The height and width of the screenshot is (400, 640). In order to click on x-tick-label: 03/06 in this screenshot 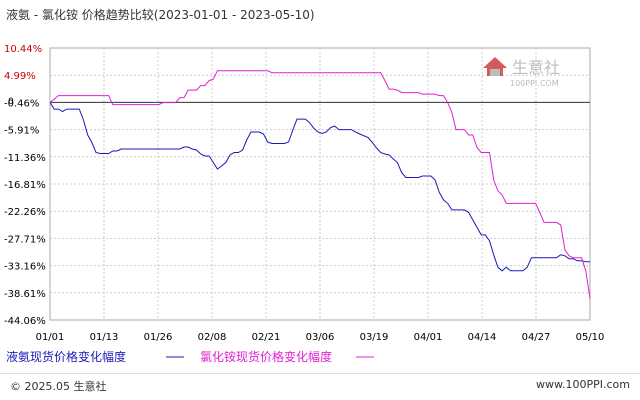, I will do `click(320, 337)`.